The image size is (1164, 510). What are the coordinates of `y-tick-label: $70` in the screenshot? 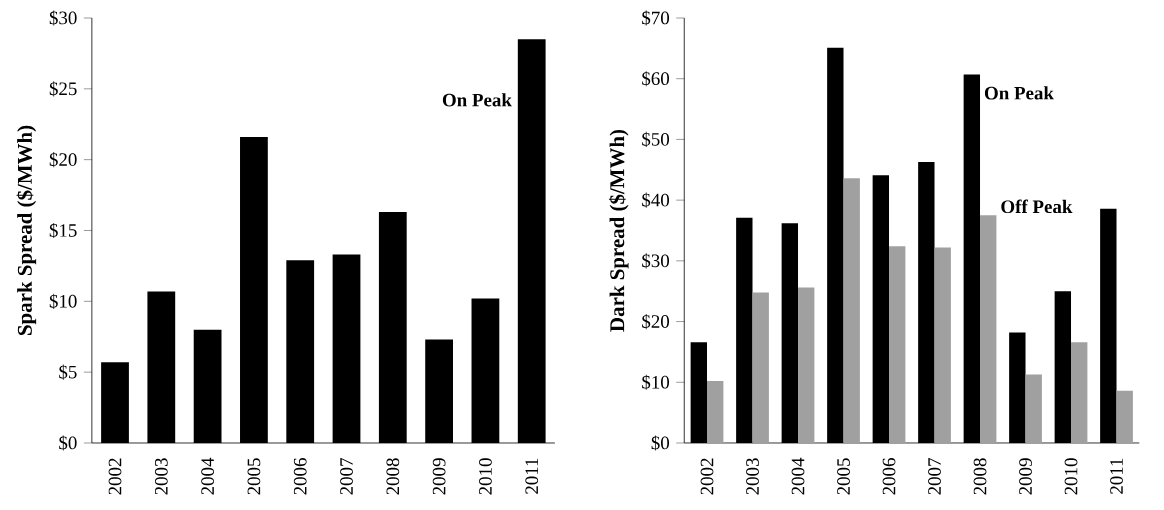 It's located at (656, 18).